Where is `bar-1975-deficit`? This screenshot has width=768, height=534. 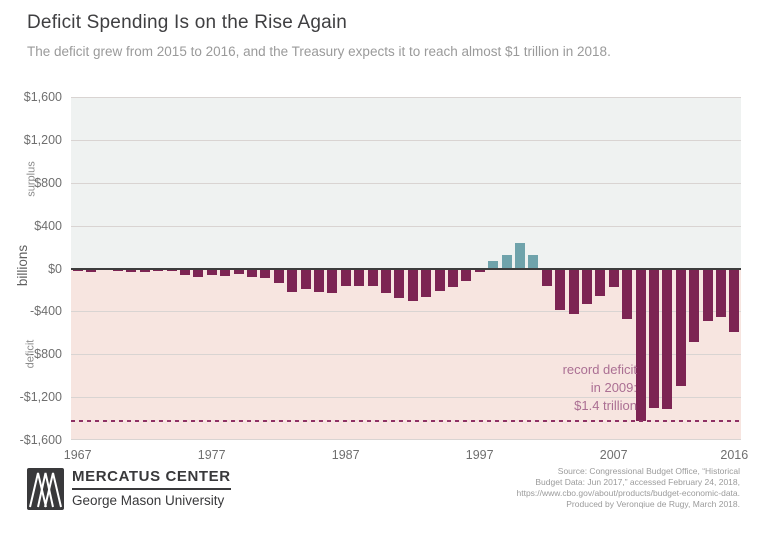 bar-1975-deficit is located at coordinates (184, 272).